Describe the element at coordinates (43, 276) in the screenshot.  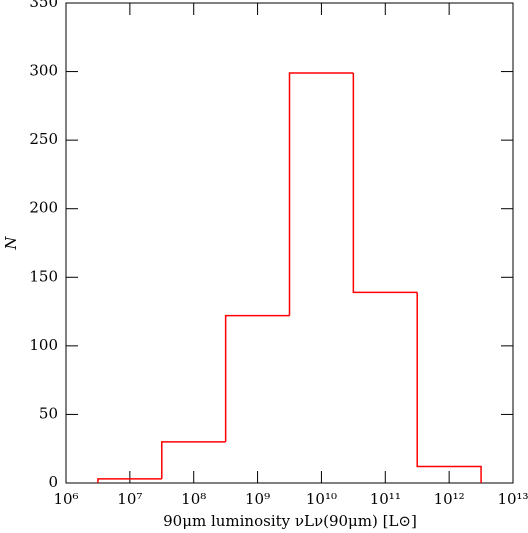
I see `y-tick-label: 150` at that location.